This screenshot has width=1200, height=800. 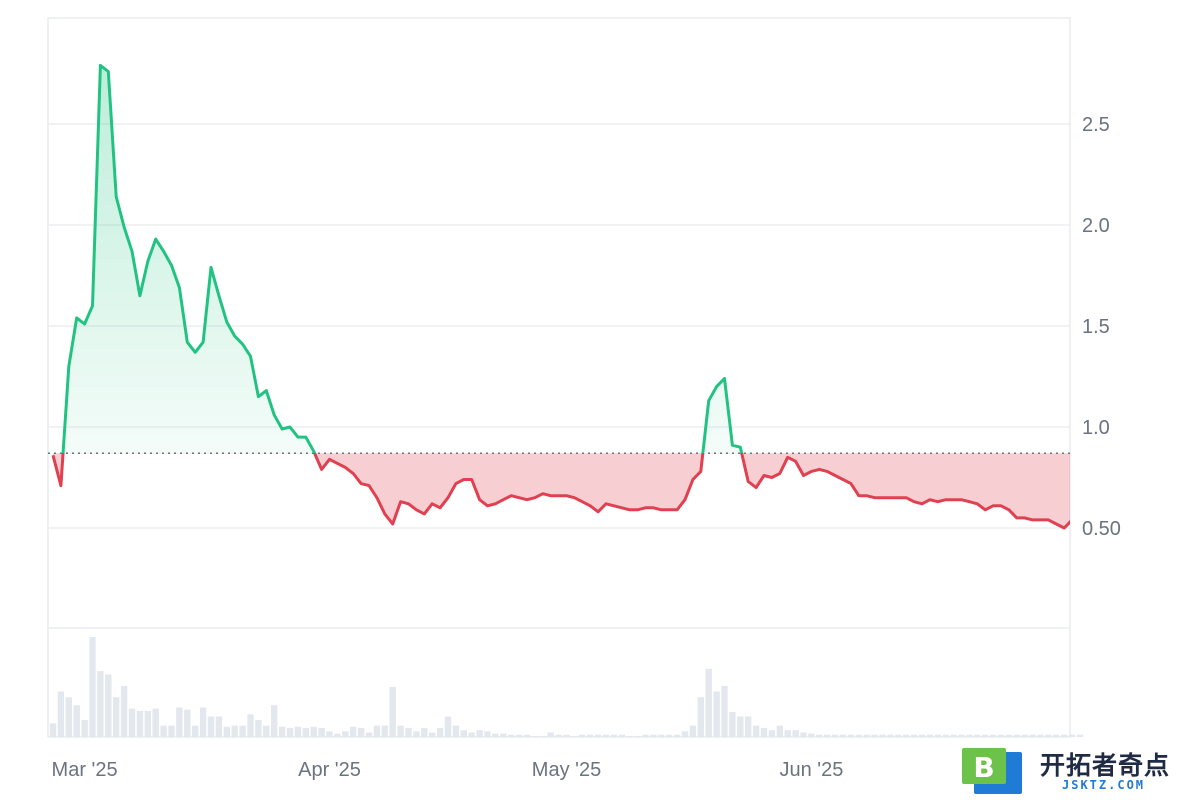 I want to click on watermark-subtitle: JSKTZ.COM, so click(x=1104, y=785).